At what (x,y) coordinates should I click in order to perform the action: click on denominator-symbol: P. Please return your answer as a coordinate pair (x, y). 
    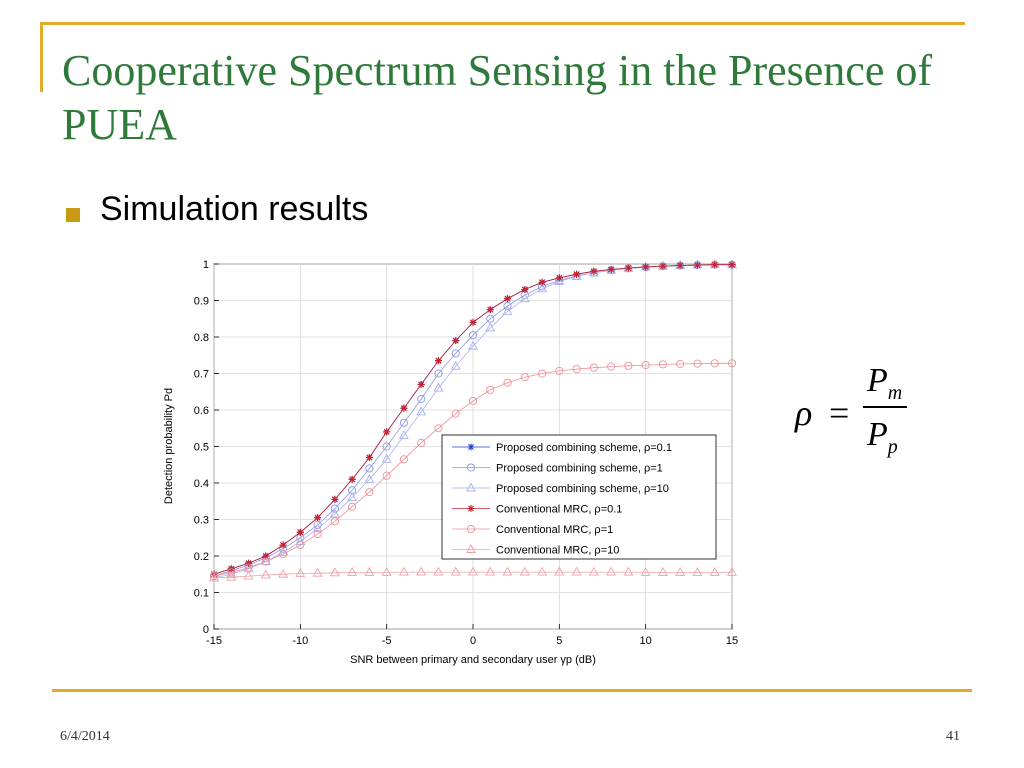
    Looking at the image, I should click on (877, 434).